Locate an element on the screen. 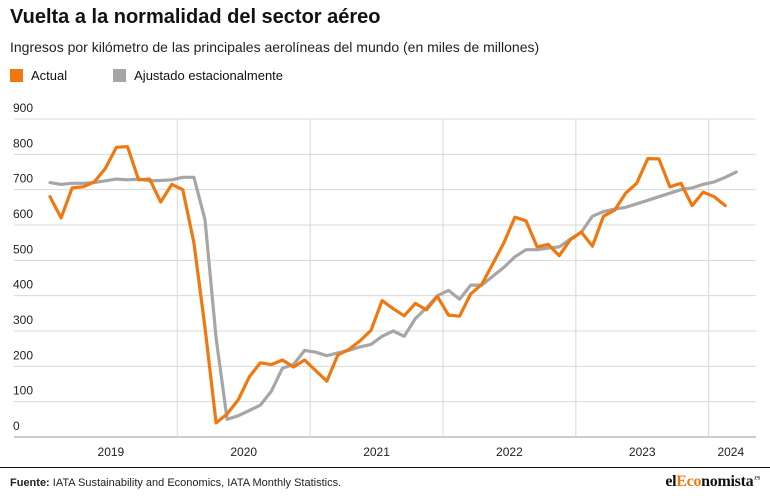 The width and height of the screenshot is (770, 500). legend-swatch-adjusted is located at coordinates (120, 75).